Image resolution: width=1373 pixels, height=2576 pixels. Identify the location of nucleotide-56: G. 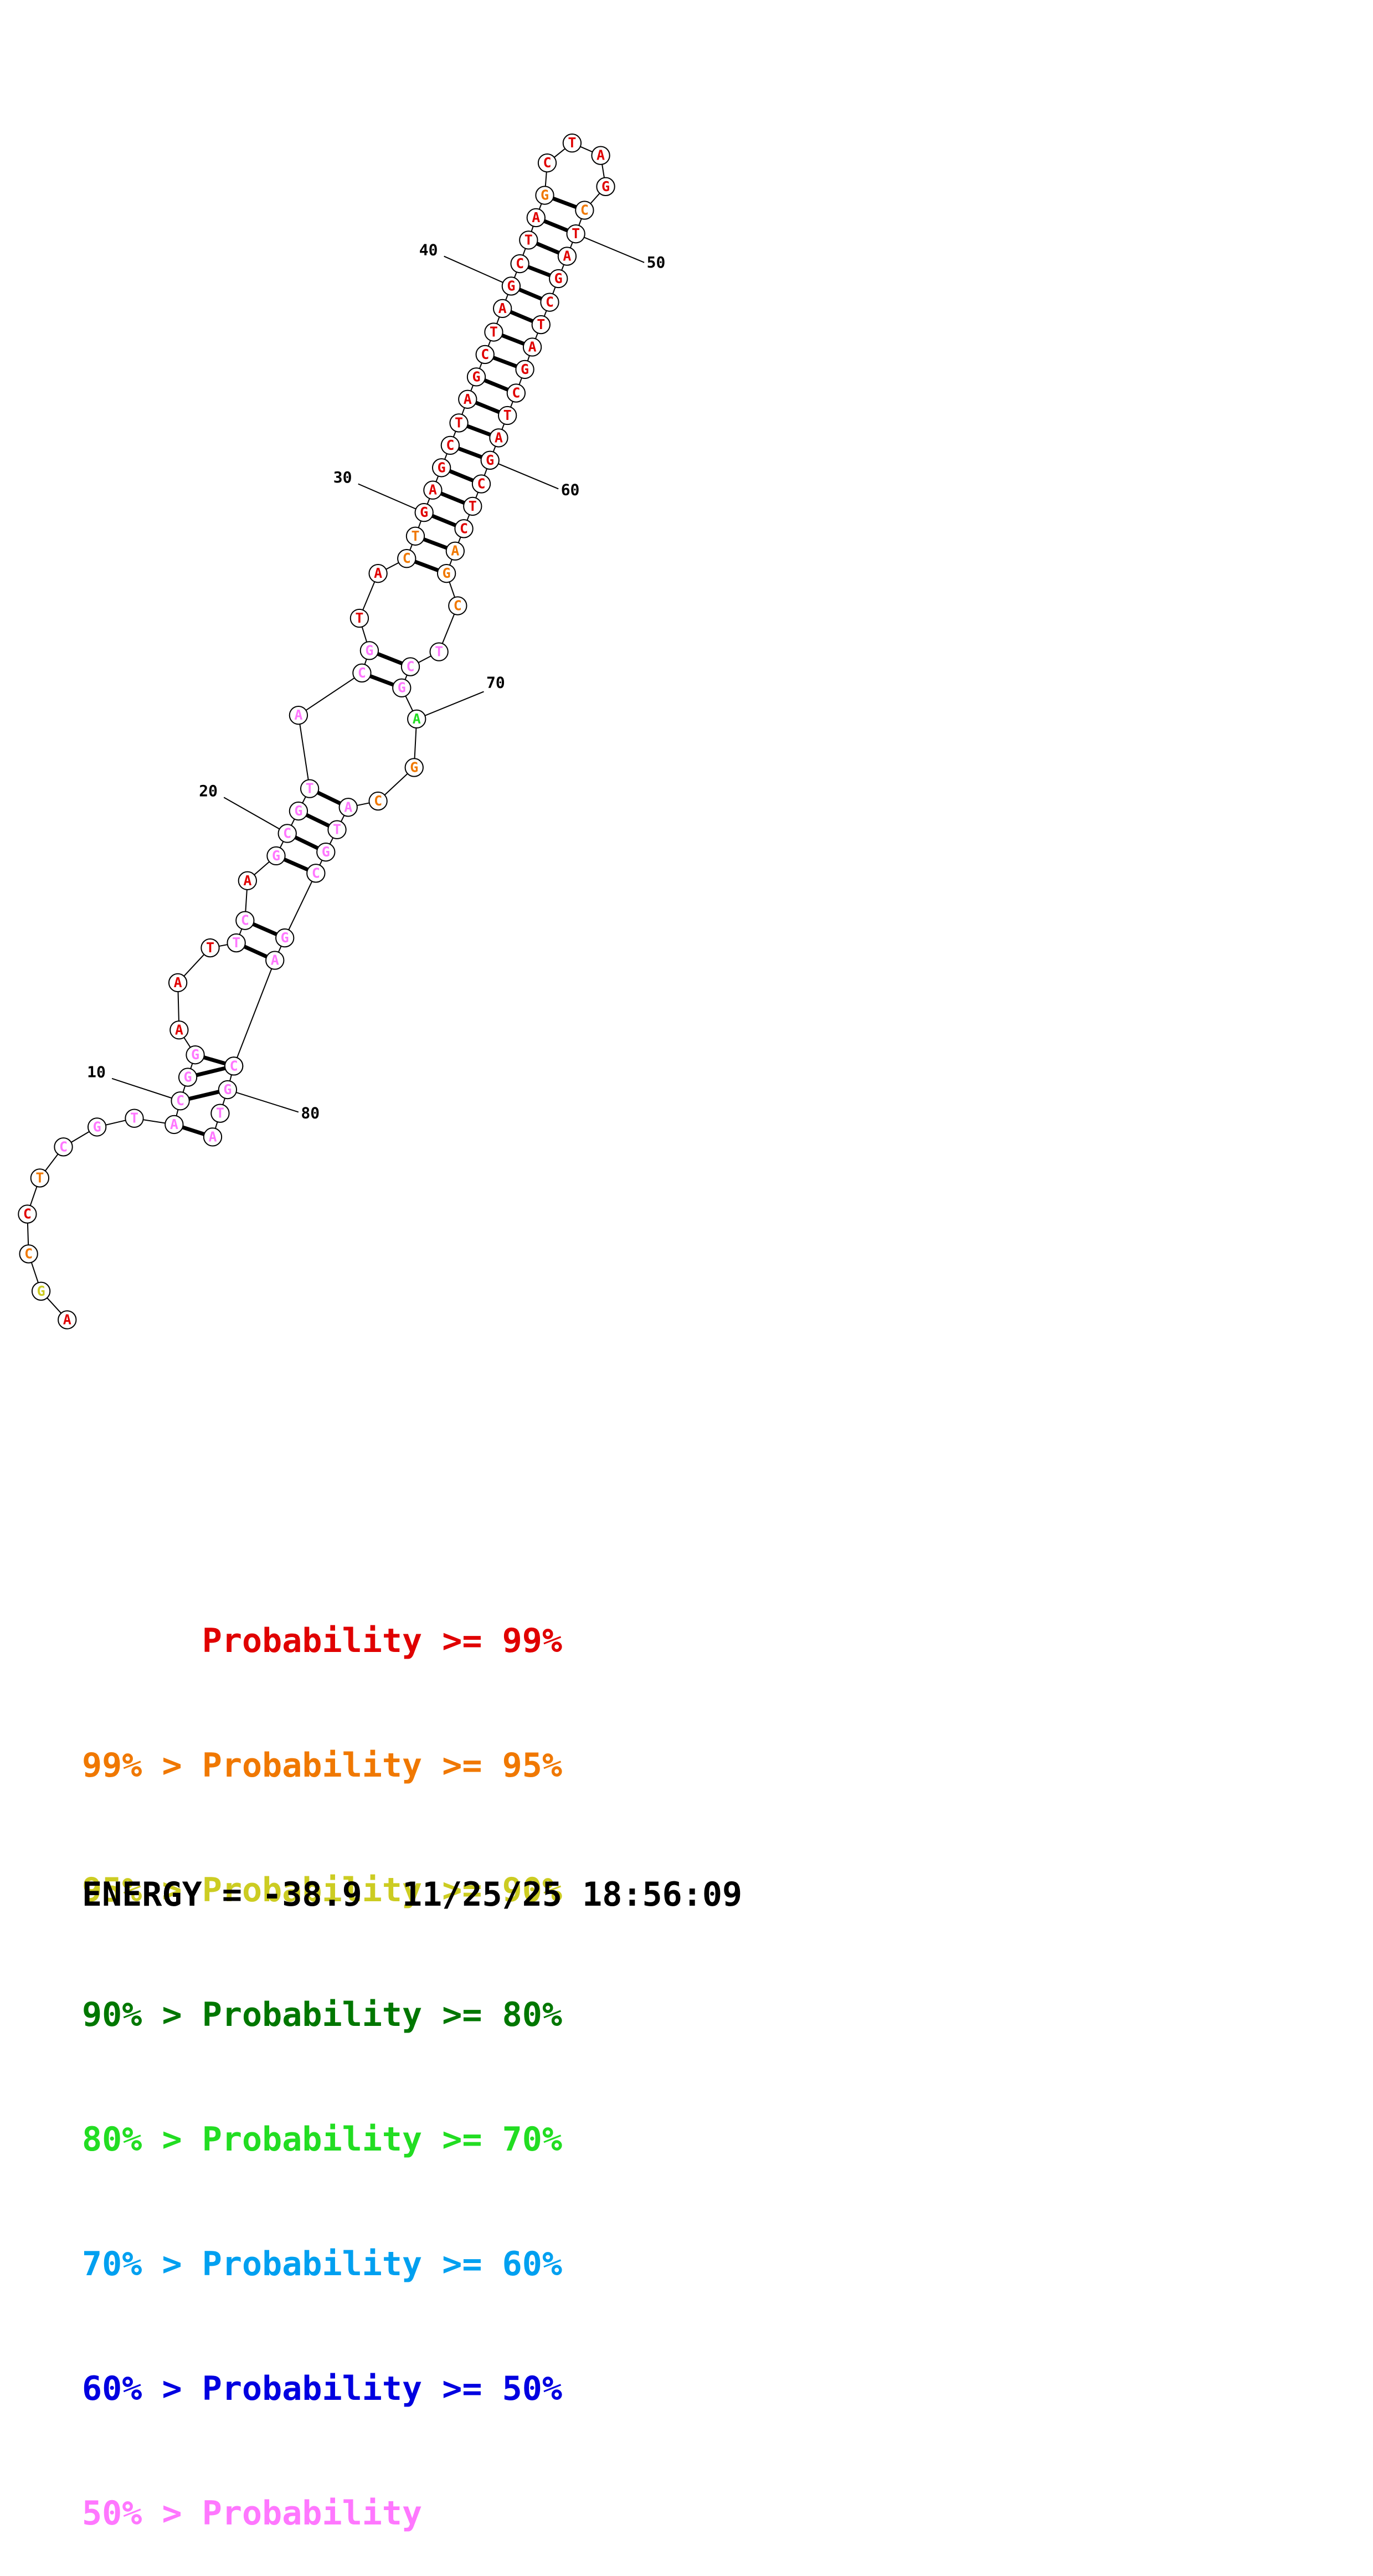
(524, 369).